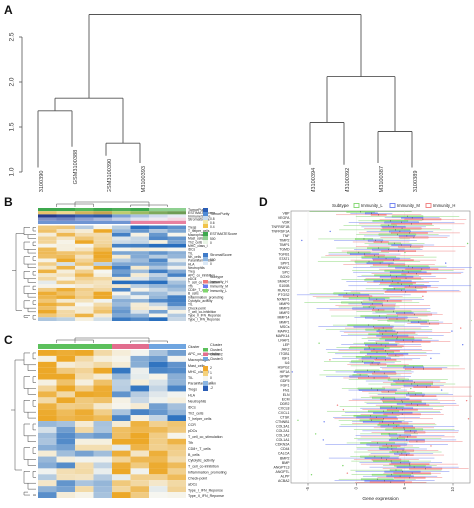  I want to click on gene-label: MMP14, so click(283, 318).